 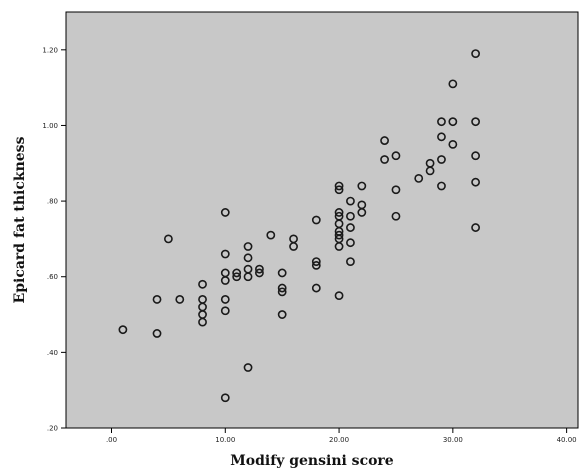 What do you see at coordinates (20, 219) in the screenshot?
I see `y-axis-label: Epicard fat thickness` at bounding box center [20, 219].